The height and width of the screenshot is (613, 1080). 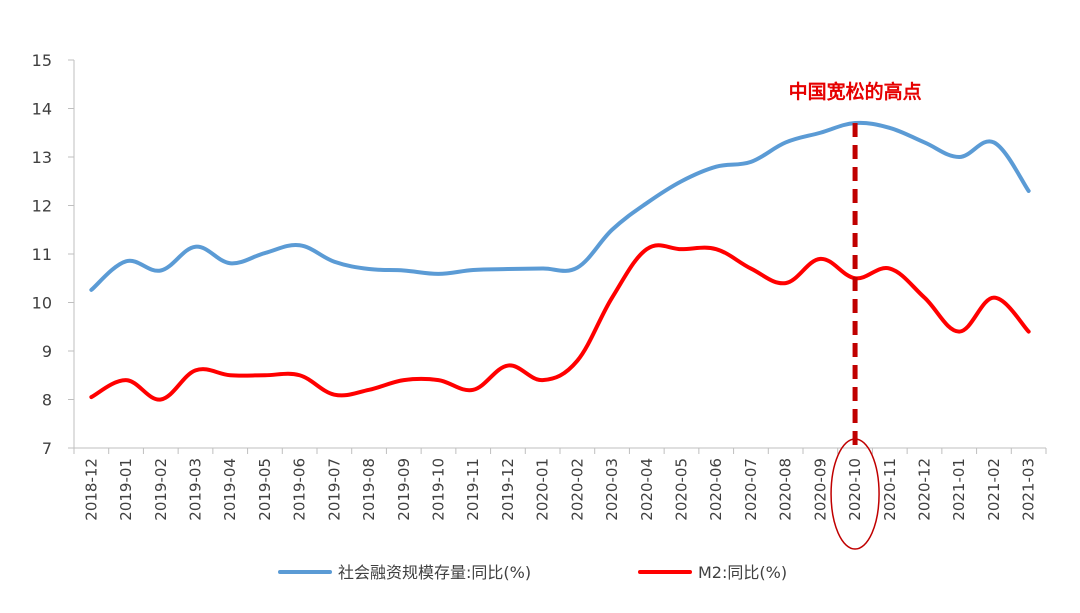 What do you see at coordinates (742, 572) in the screenshot?
I see `legend-label: M2:同比(%)` at bounding box center [742, 572].